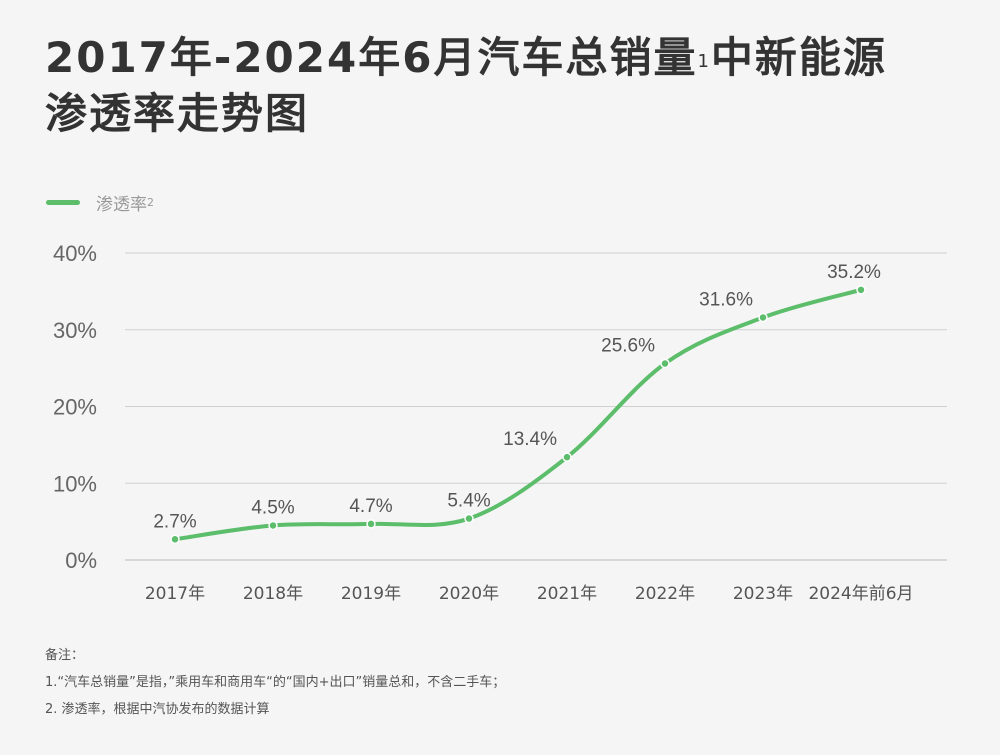  What do you see at coordinates (272, 507) in the screenshot?
I see `data-label: 4.5%` at bounding box center [272, 507].